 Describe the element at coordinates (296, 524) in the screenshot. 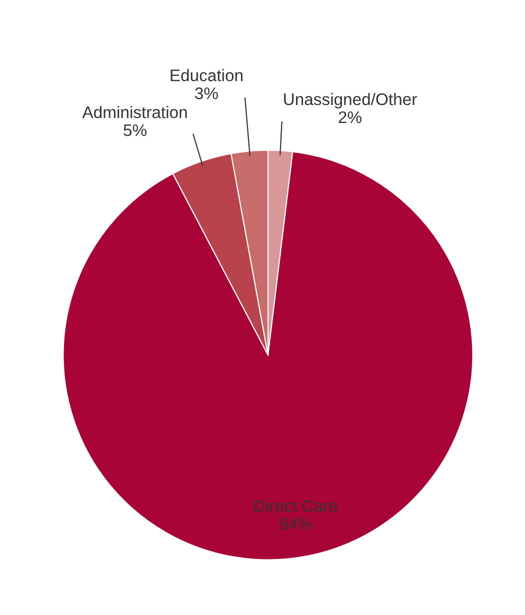

I see `data-label: 94%` at that location.